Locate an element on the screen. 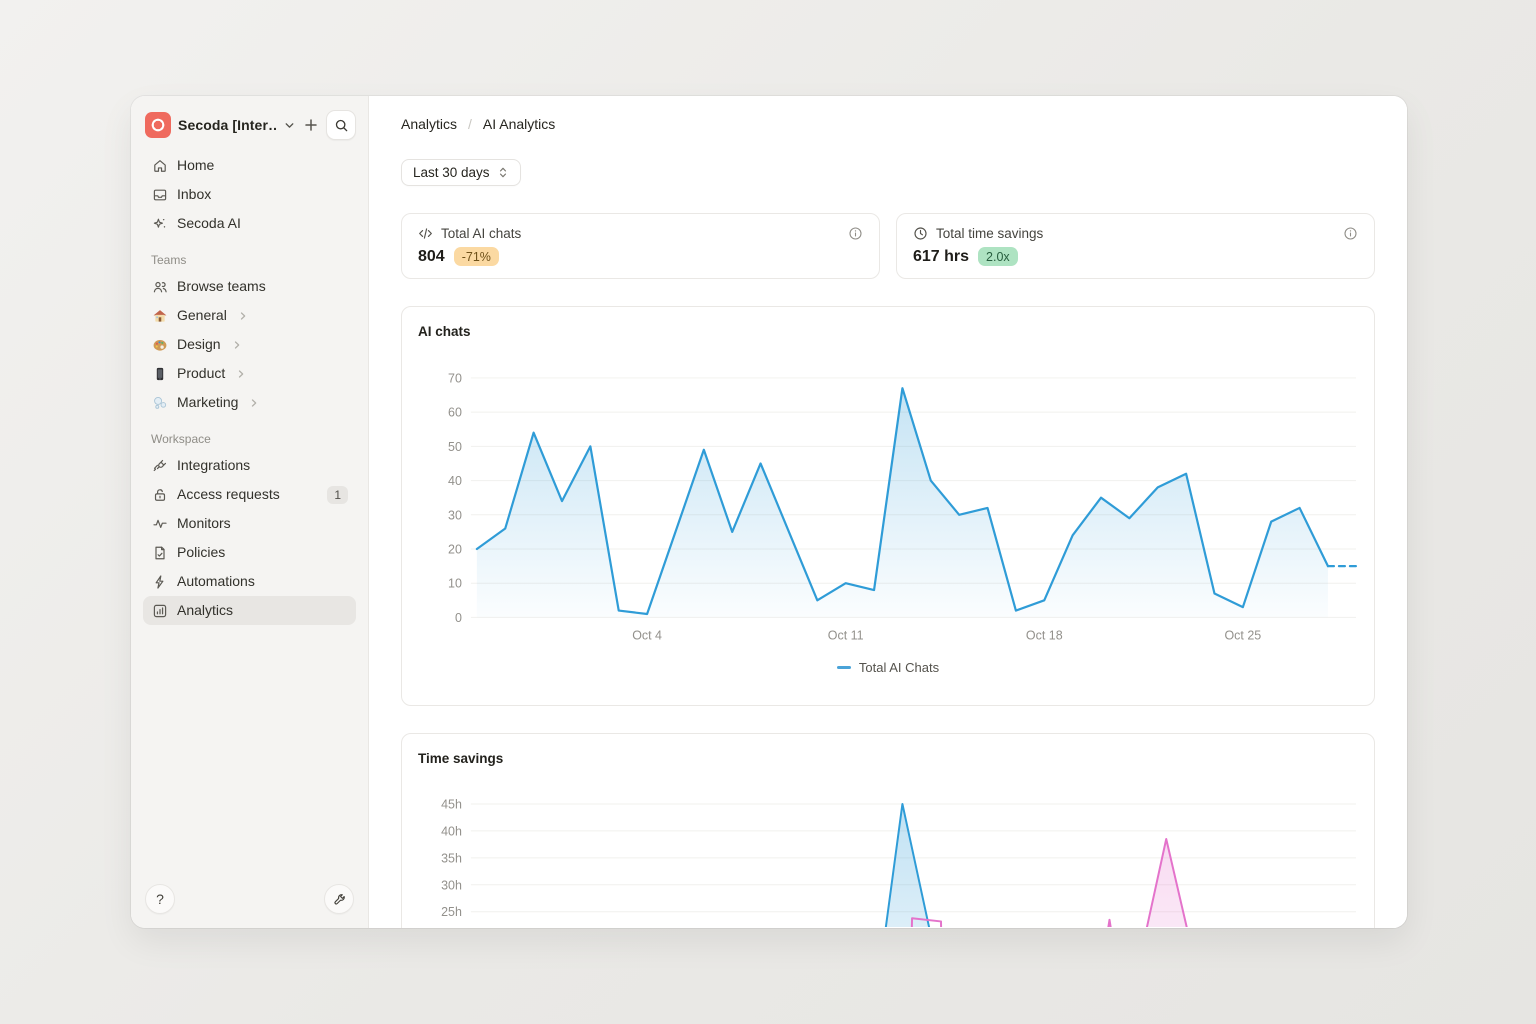  wrench-icon is located at coordinates (339, 899).